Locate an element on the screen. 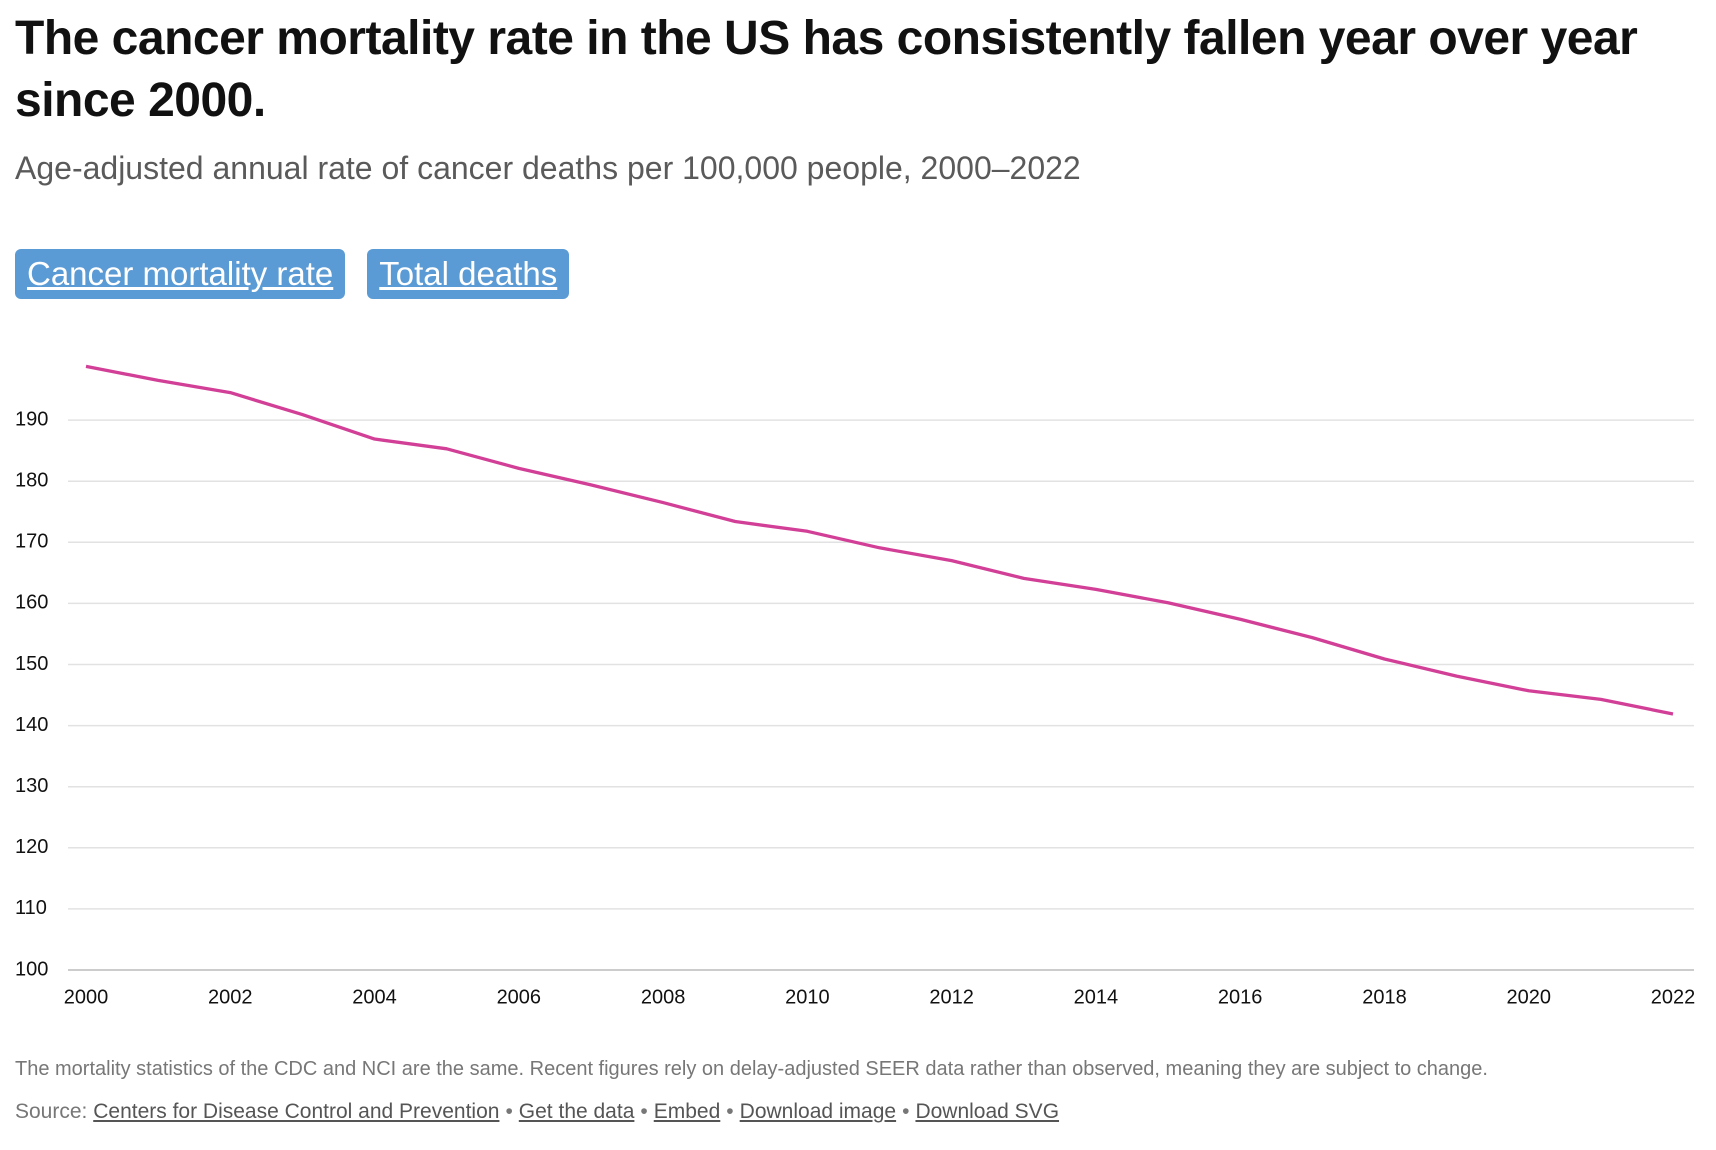 This screenshot has width=1716, height=1150. x-tick-label: 2020 is located at coordinates (1528, 997).